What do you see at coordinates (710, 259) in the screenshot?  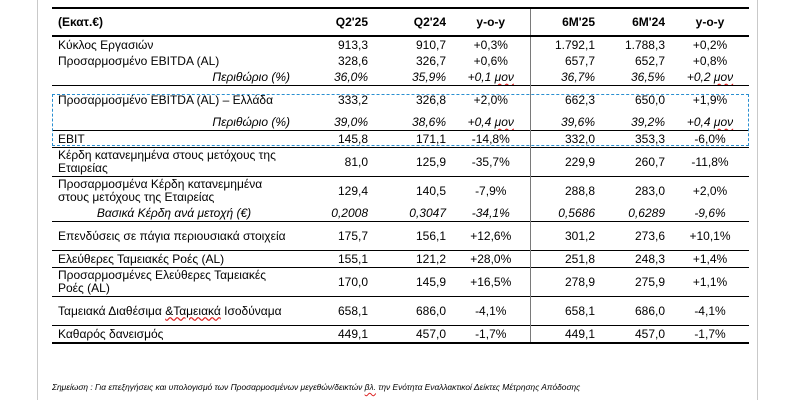 I see `cell-yoy-half: +1,4%` at bounding box center [710, 259].